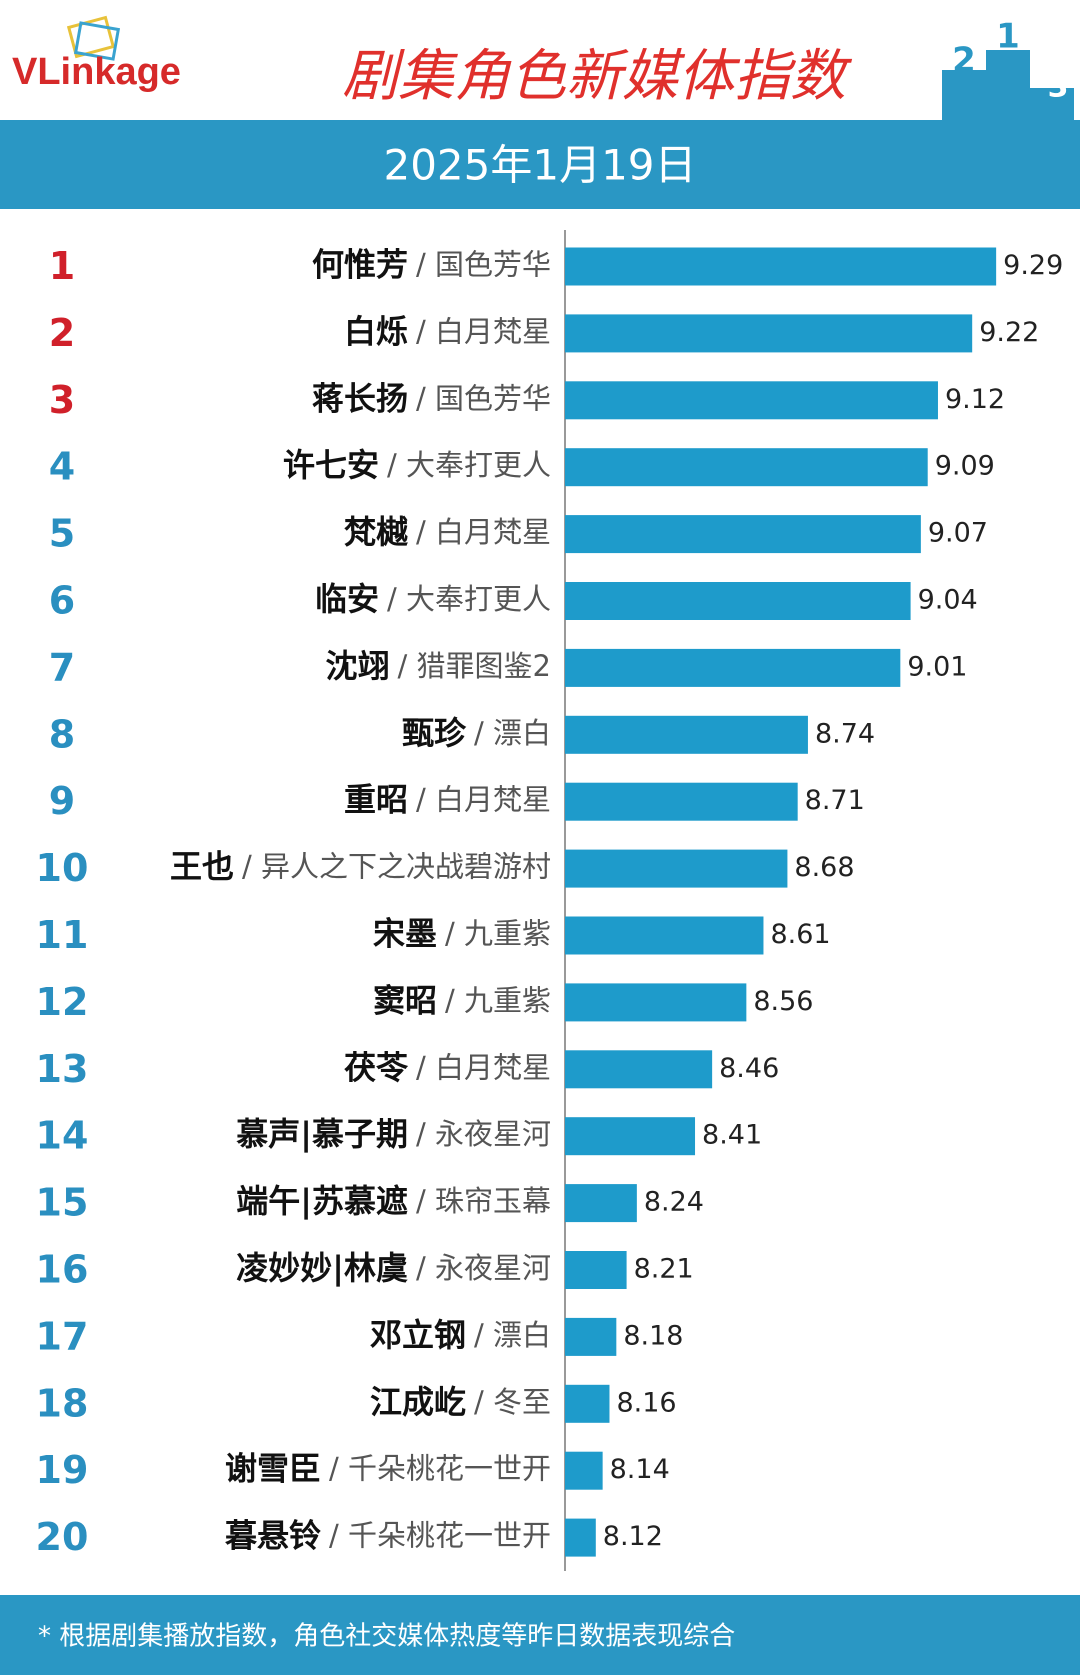 The image size is (1080, 1679). What do you see at coordinates (646, 1402) in the screenshot?
I see `value-label: 8.16` at bounding box center [646, 1402].